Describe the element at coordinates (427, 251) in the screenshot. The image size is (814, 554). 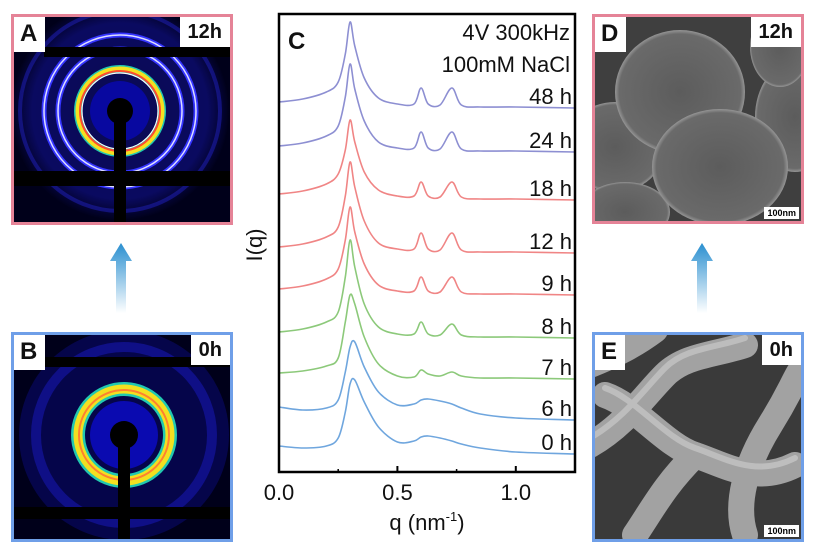
I see `curve-9h` at that location.